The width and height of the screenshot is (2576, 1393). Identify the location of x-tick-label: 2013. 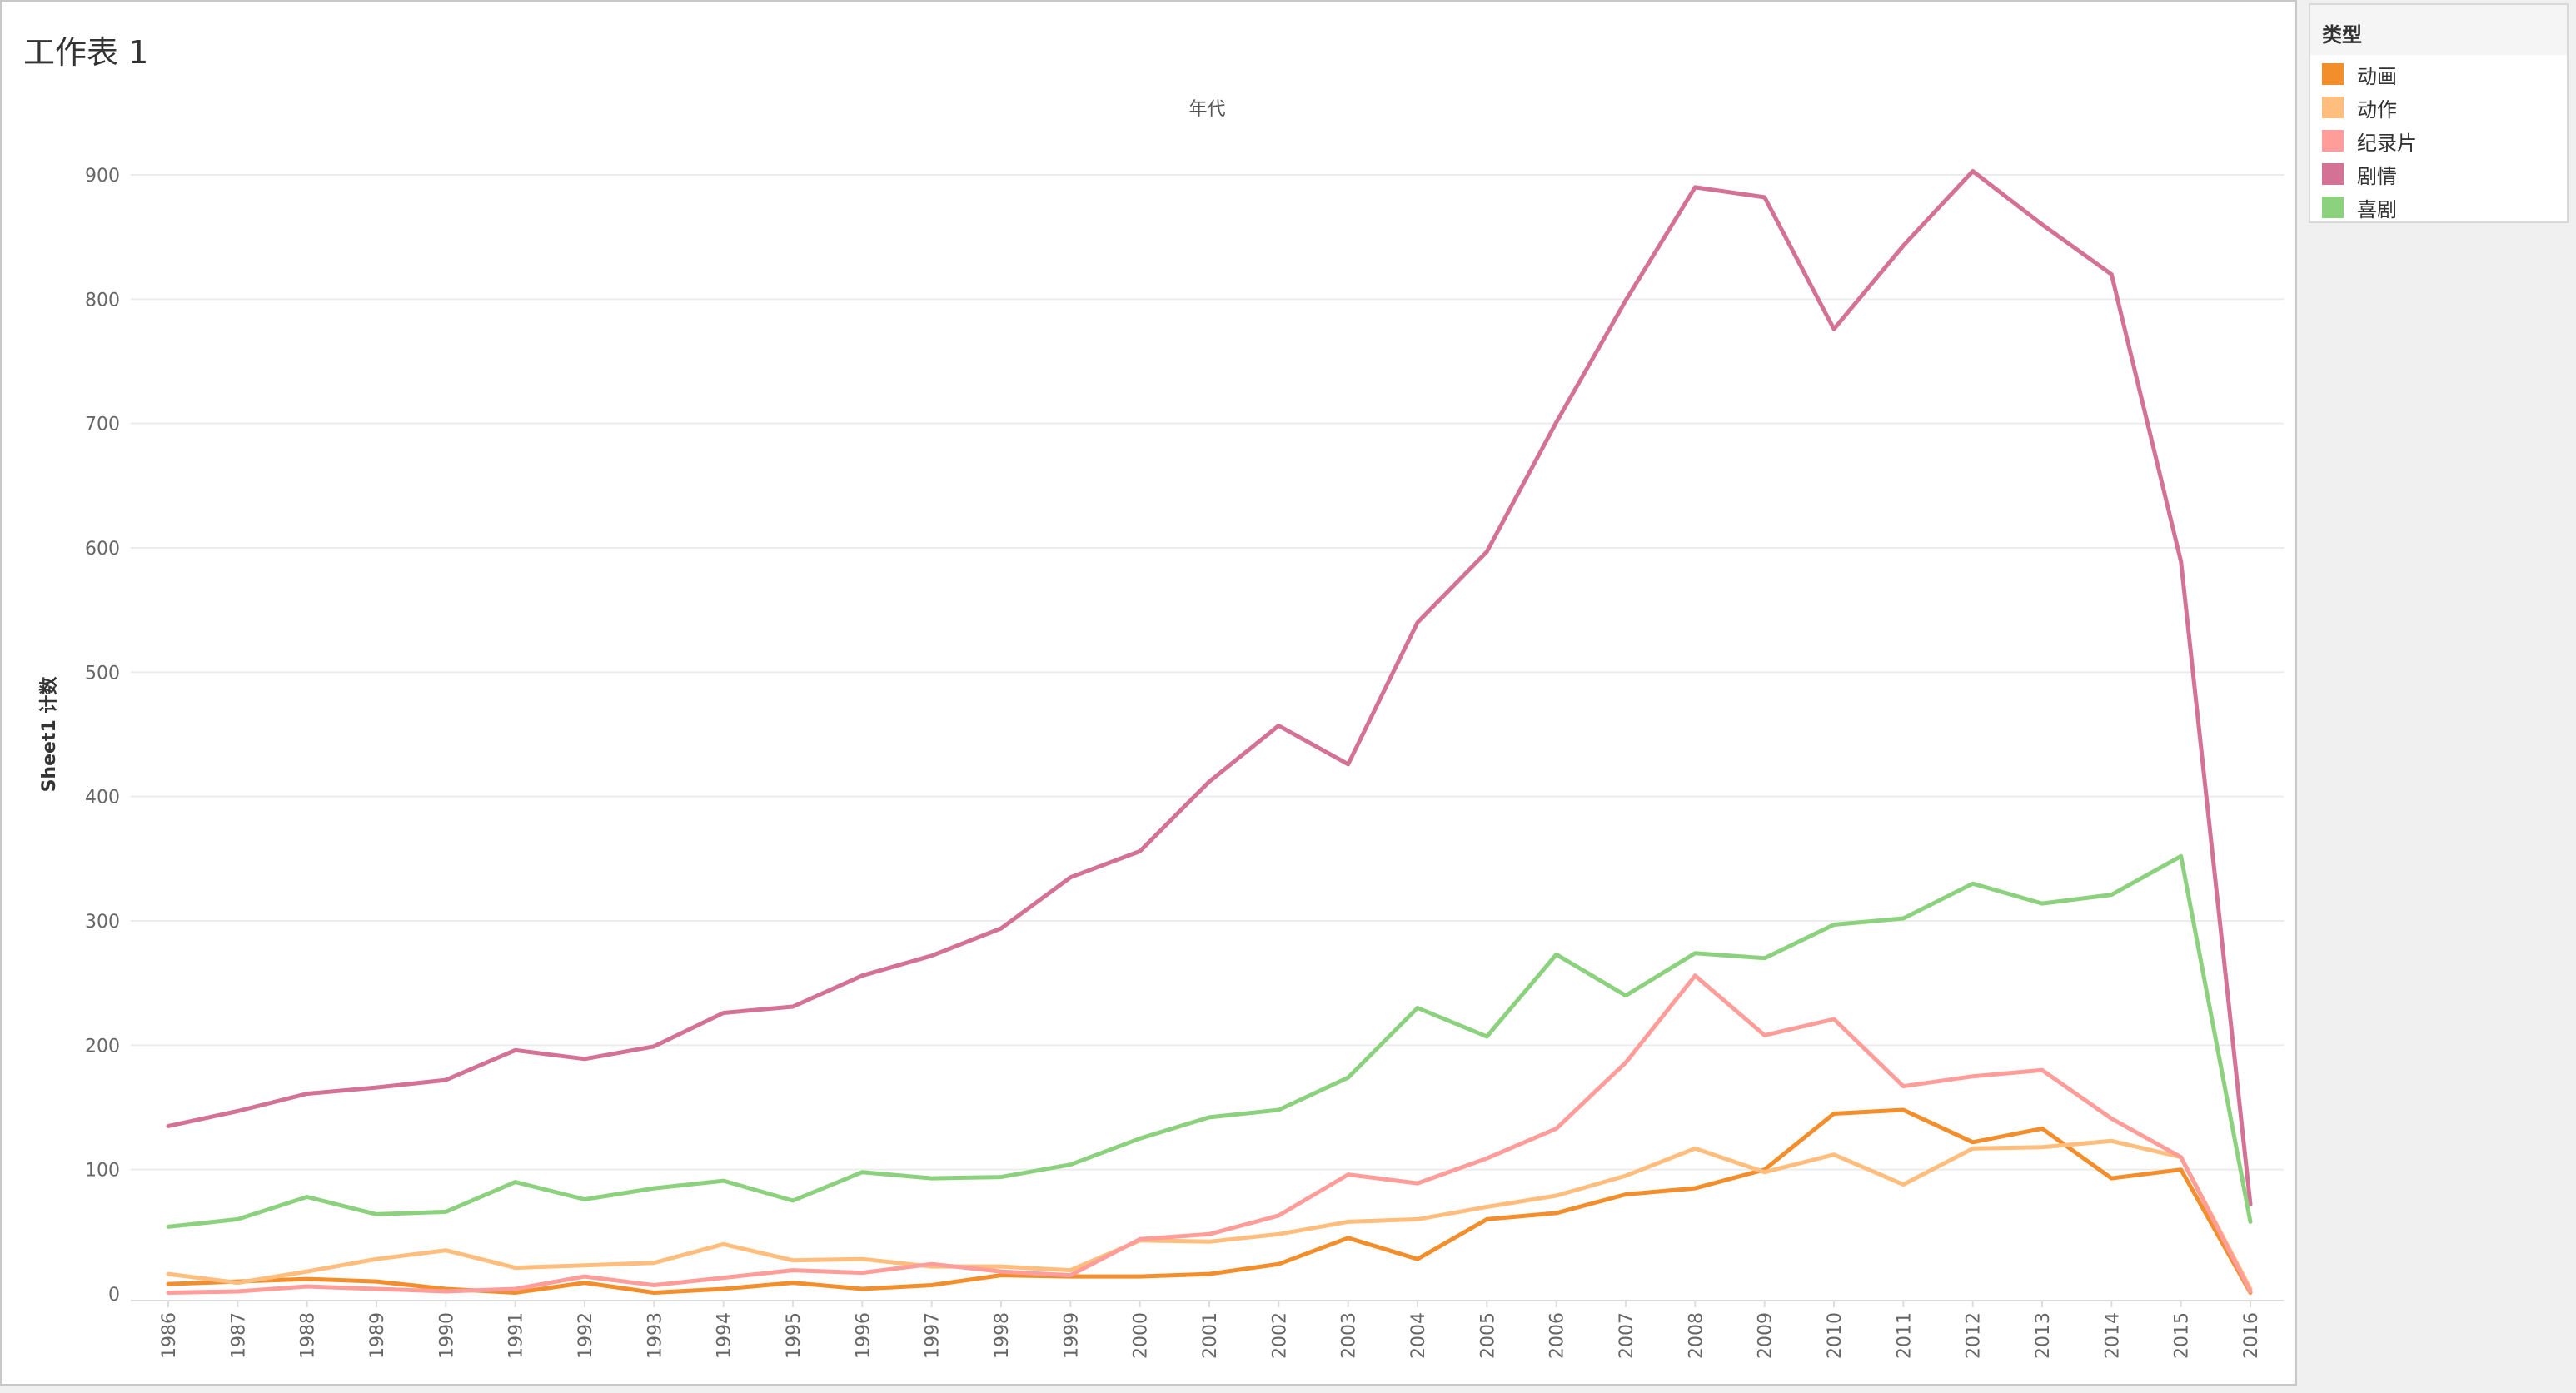
(2044, 1335).